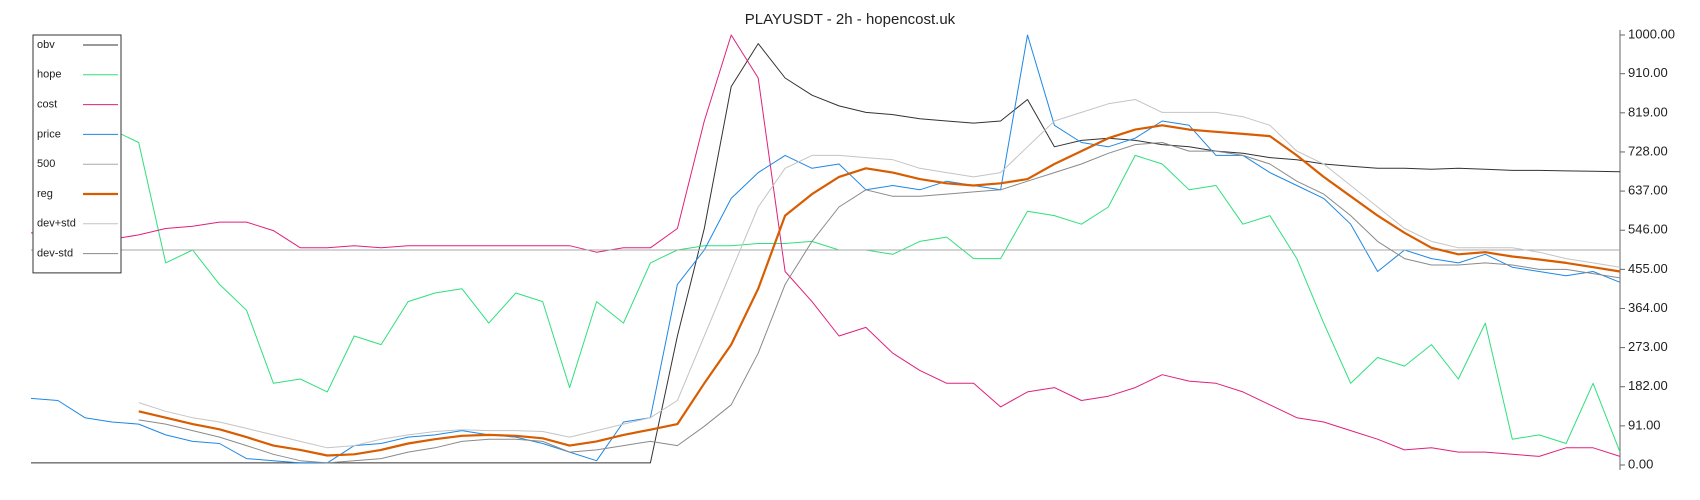 Image resolution: width=1700 pixels, height=500 pixels. I want to click on y-tick-label: 728.00, so click(1648, 150).